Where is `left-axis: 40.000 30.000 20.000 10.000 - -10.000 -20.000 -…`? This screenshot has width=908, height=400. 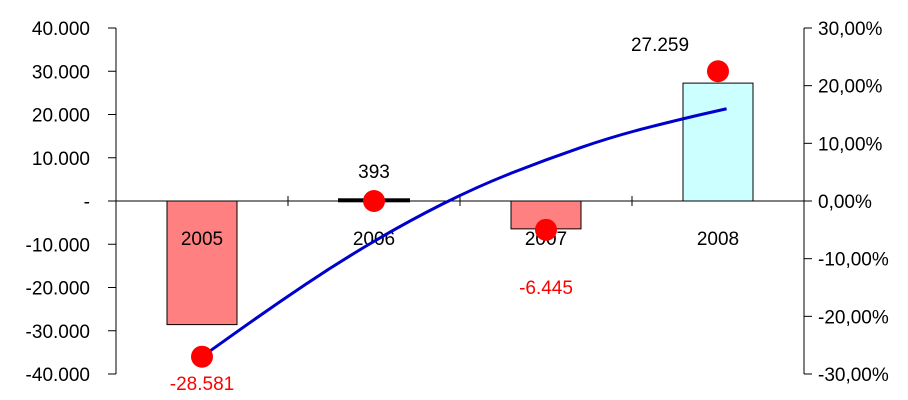
left-axis: 40.000 30.000 20.000 10.000 - -10.000 -20.000 -… is located at coordinates (71, 202).